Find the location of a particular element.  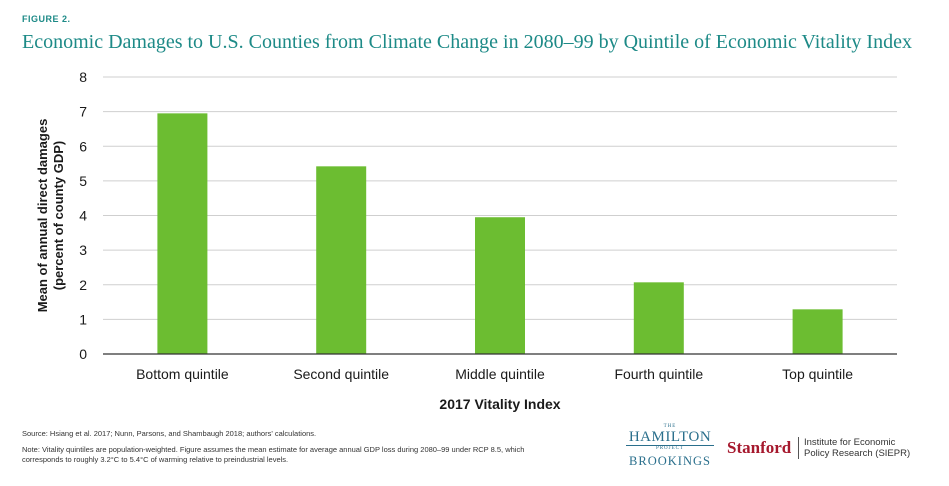

y-tick-label: 2 is located at coordinates (83, 285).